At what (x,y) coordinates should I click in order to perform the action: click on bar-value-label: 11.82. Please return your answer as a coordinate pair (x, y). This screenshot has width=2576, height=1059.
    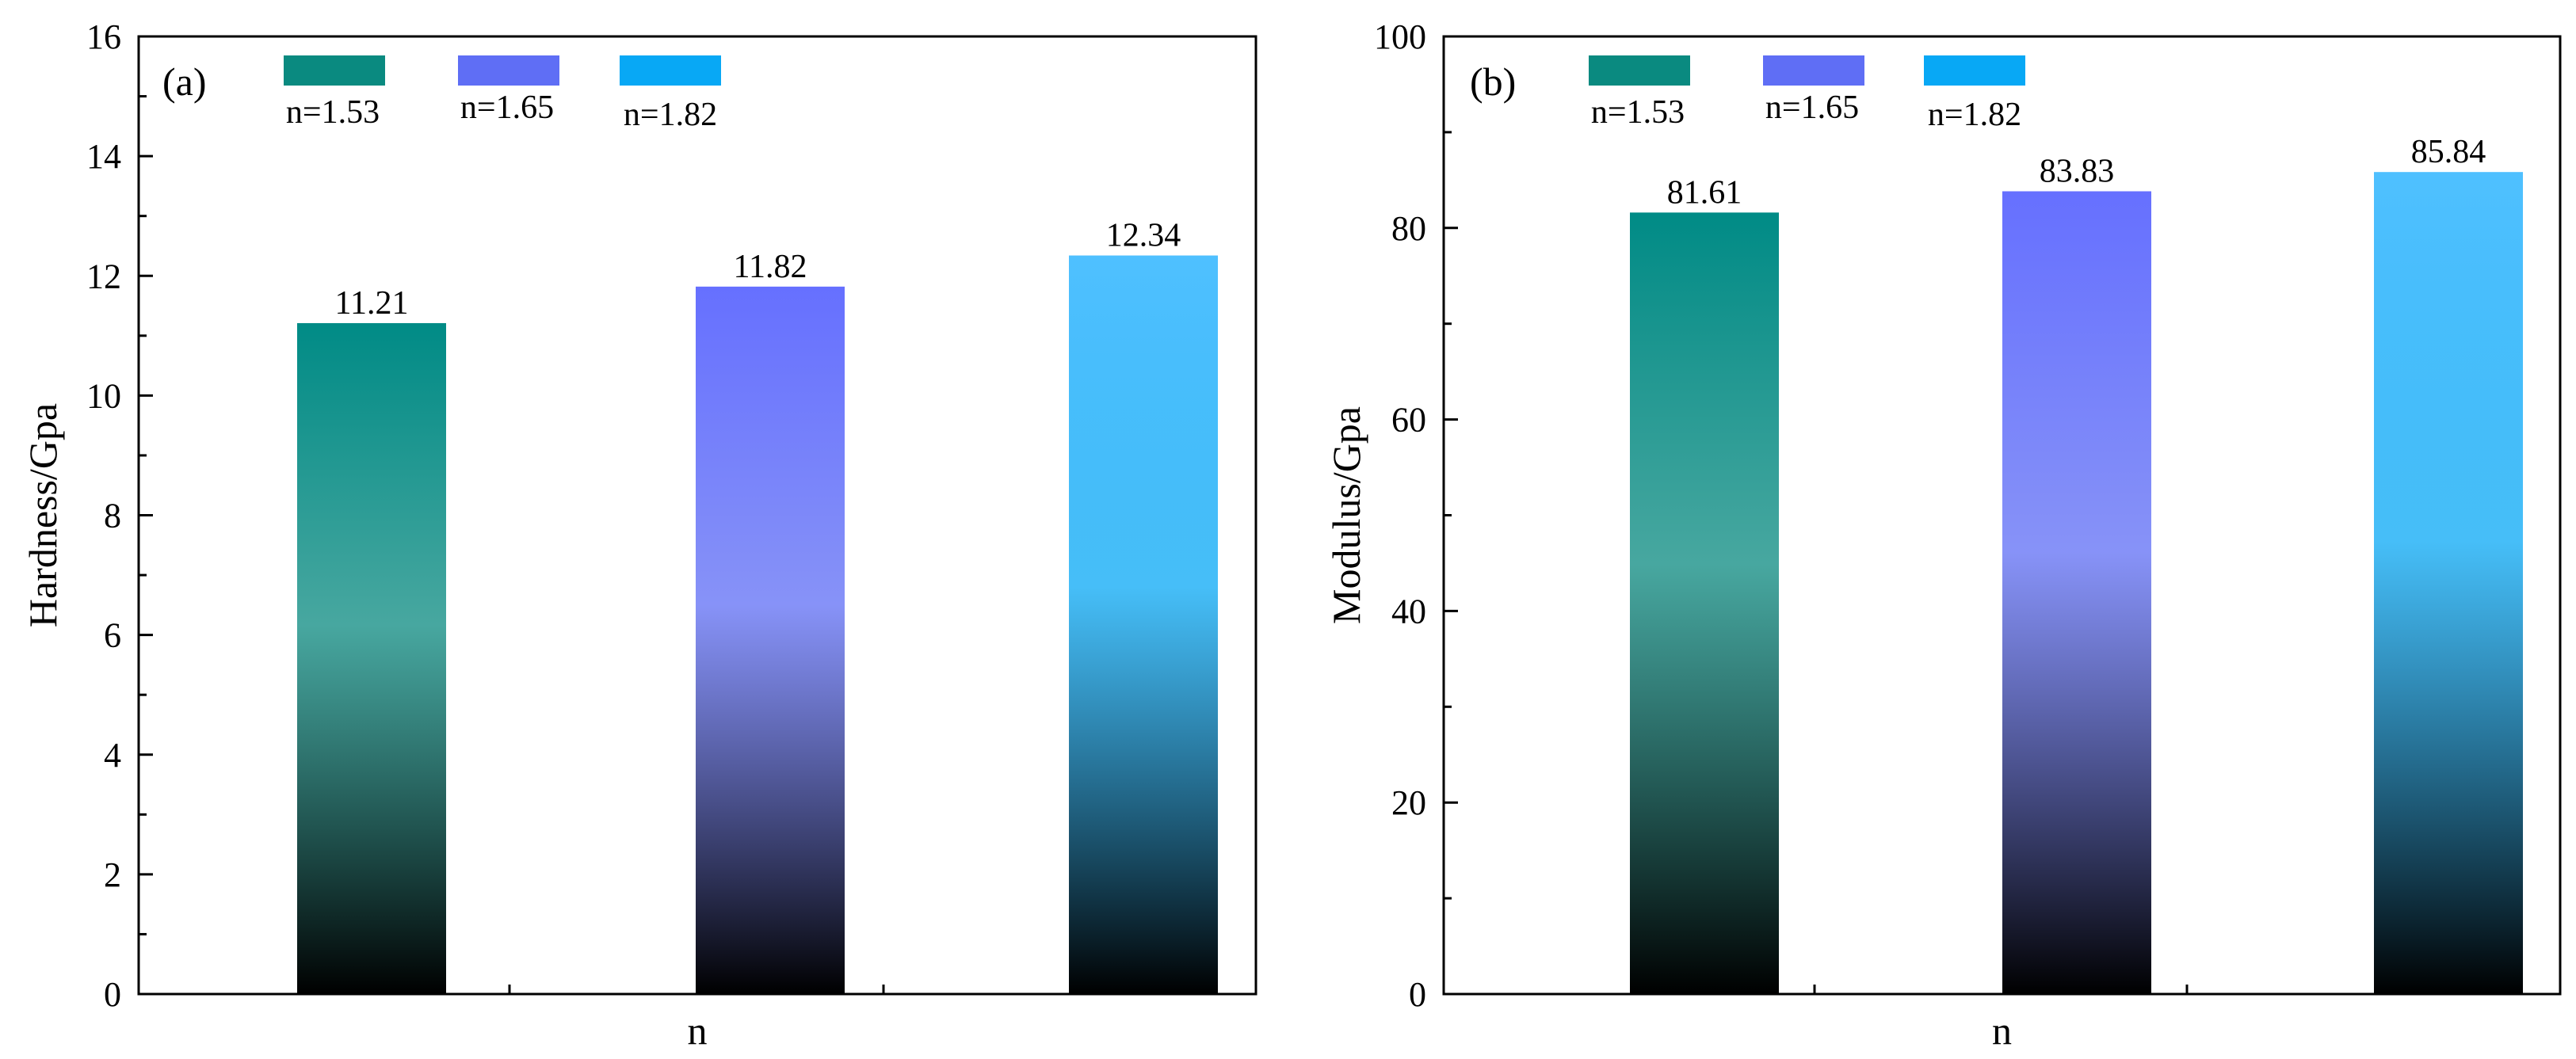
    Looking at the image, I should click on (770, 267).